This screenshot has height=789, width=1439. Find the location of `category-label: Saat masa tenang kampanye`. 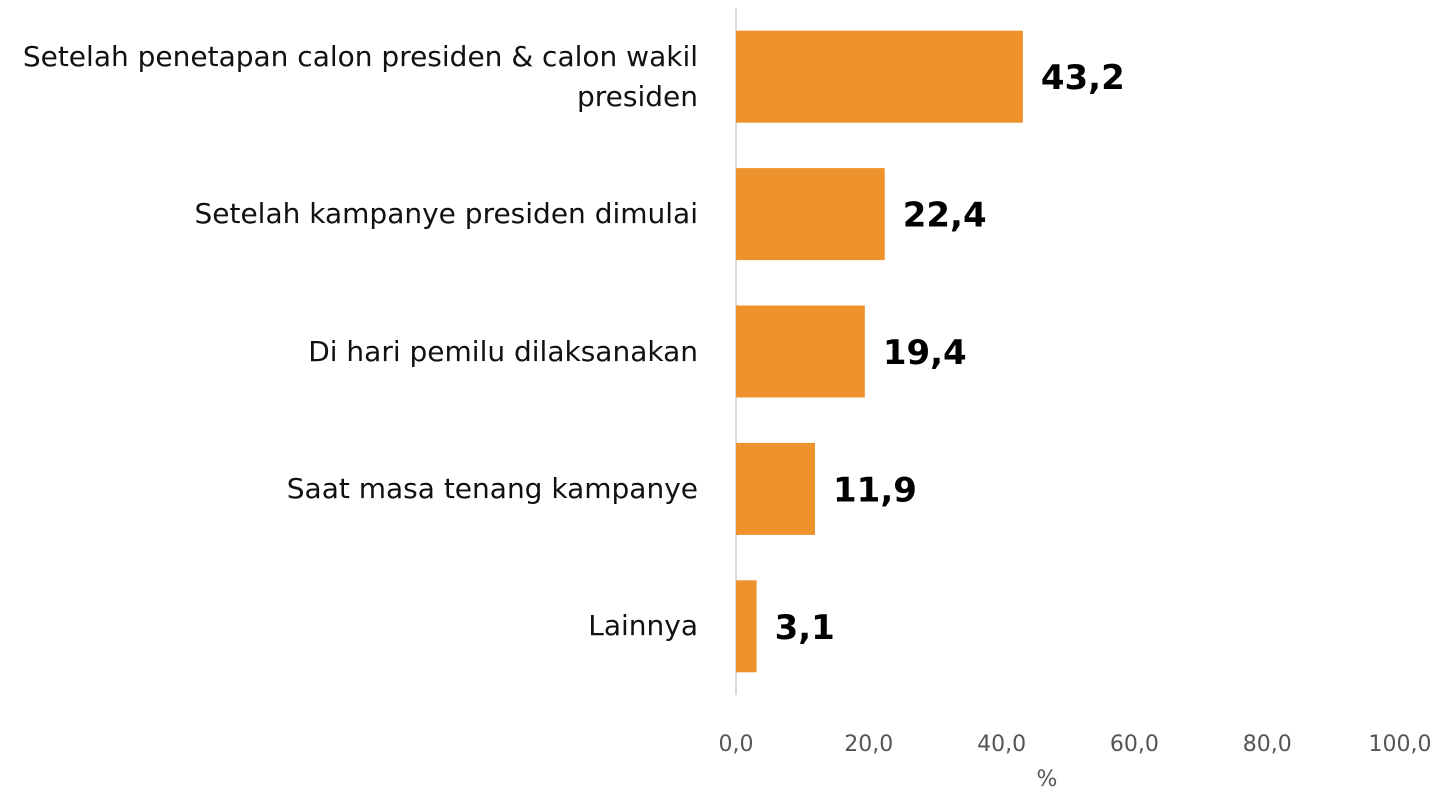

category-label: Saat masa tenang kampanye is located at coordinates (492, 488).